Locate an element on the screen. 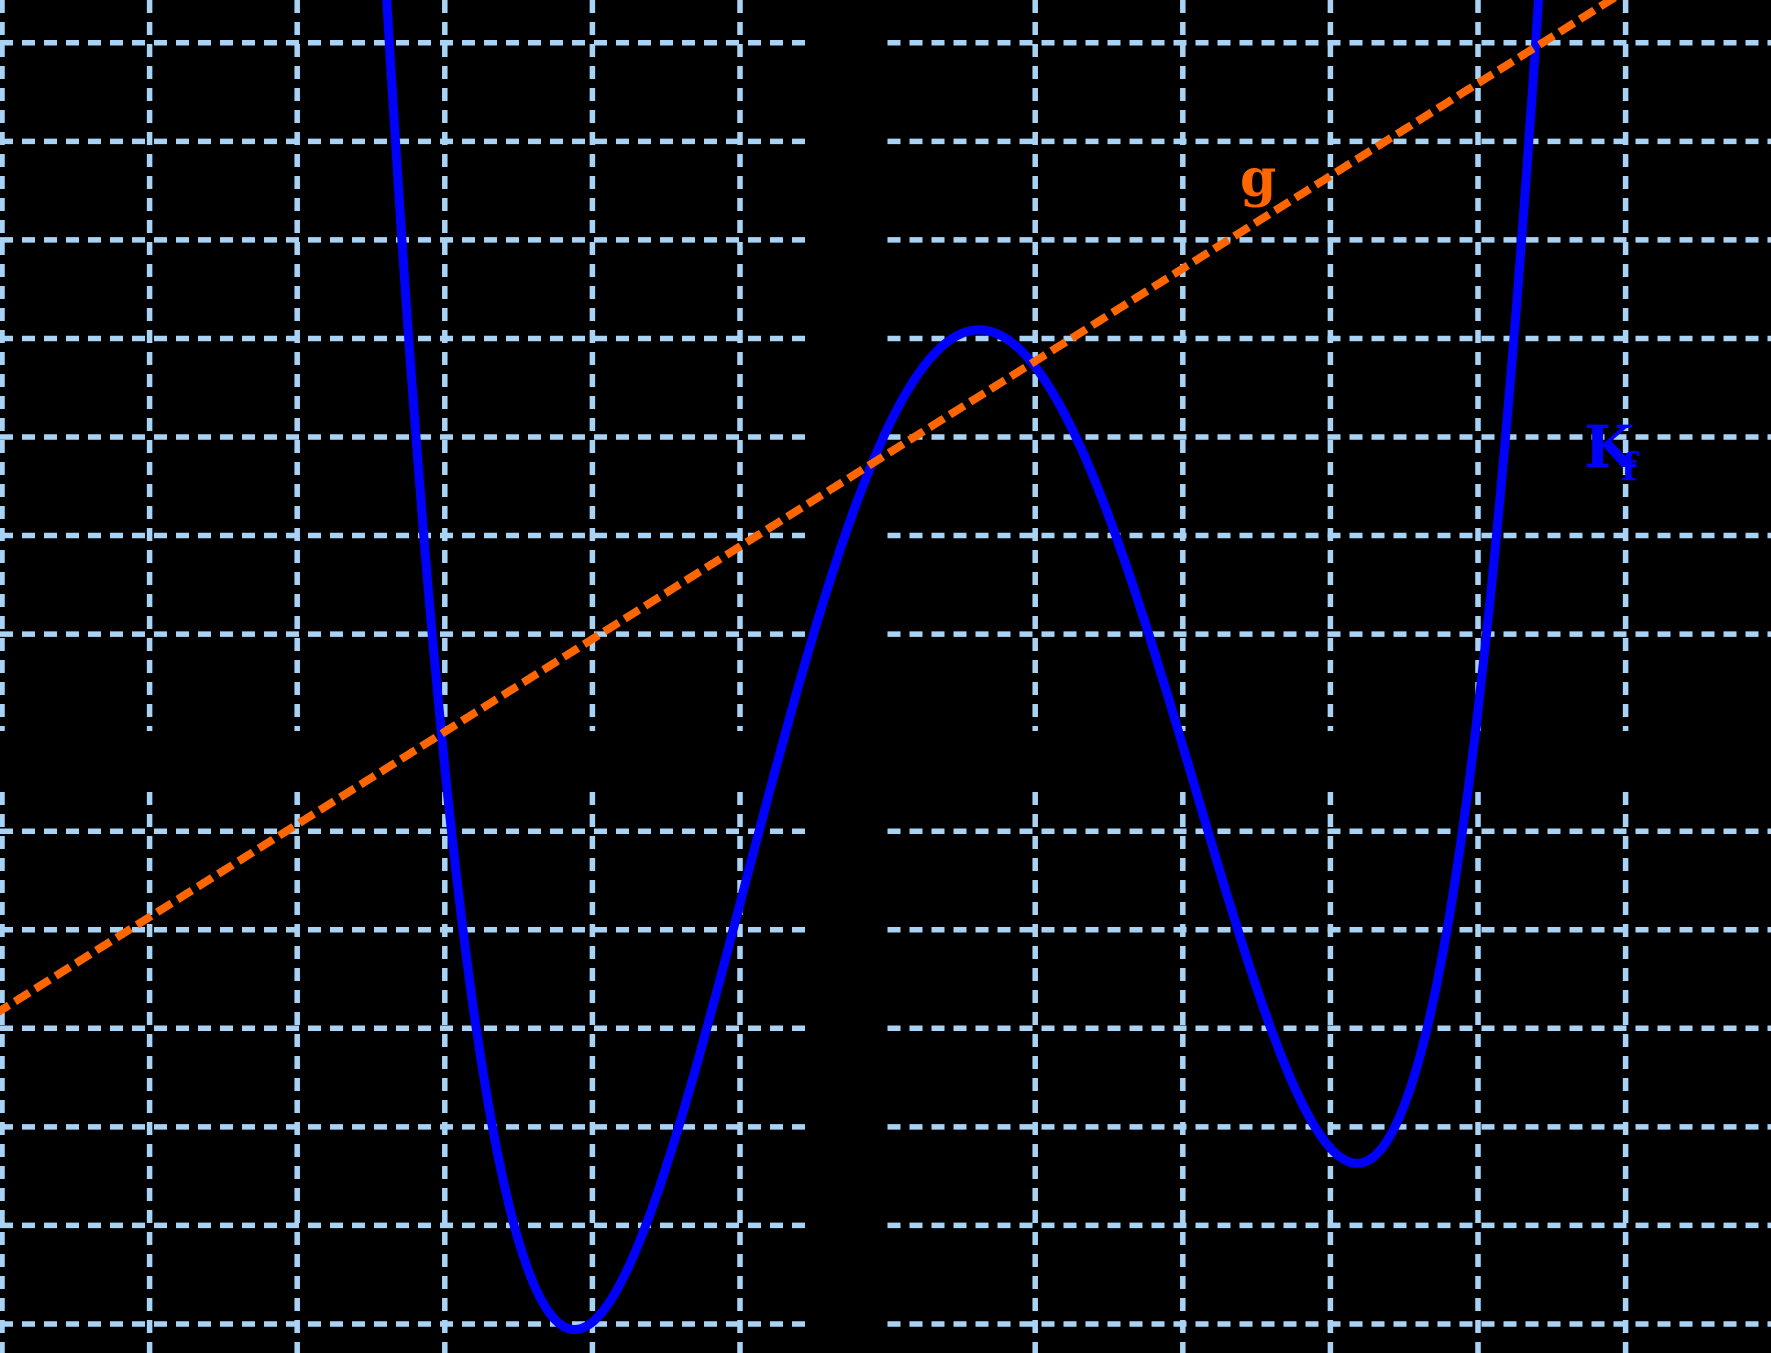 The width and height of the screenshot is (1771, 1353). curve-label-kf-main: K is located at coordinates (1610, 447).